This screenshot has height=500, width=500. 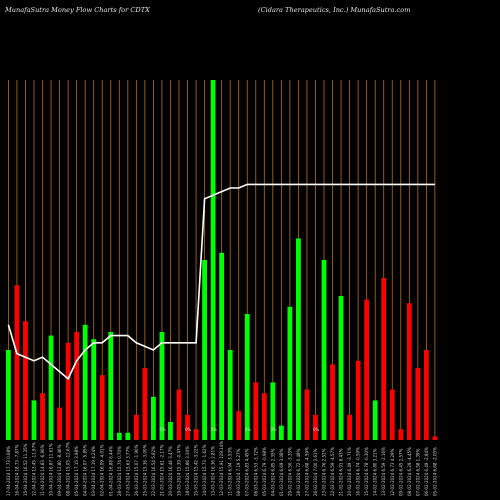 I want to click on x-tick-label: 14-03-2024 15.73 -1.62%, so click(x=204, y=470).